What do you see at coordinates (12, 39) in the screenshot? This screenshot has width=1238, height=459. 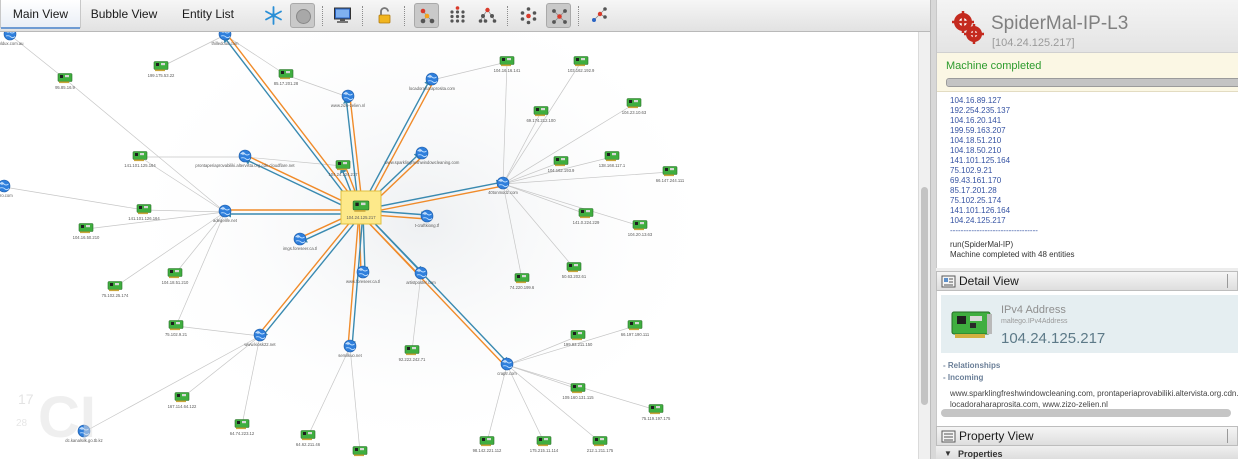 I see `graph-node-domain: sbldux.com.au` at bounding box center [12, 39].